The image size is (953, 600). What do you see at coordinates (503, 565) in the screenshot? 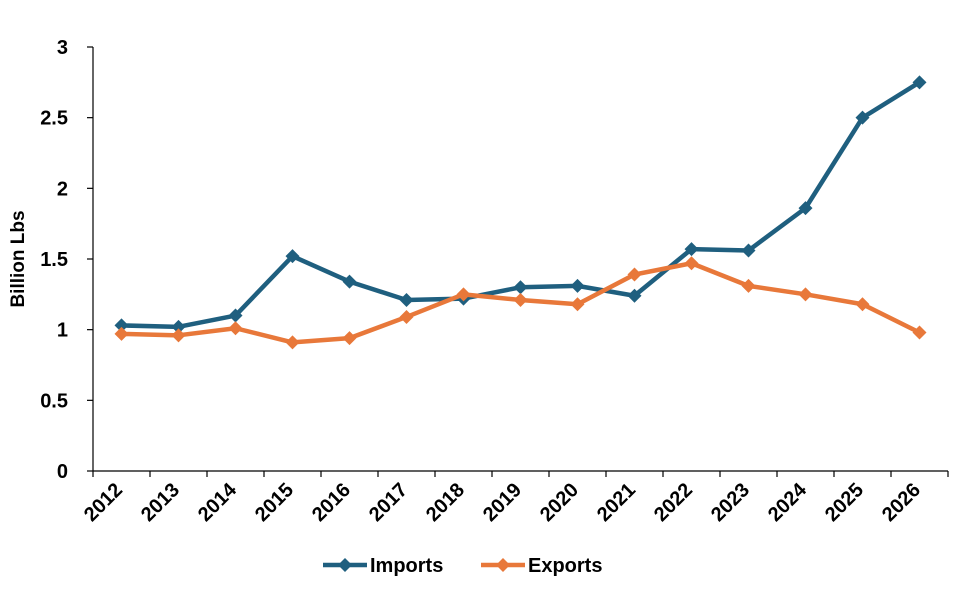
I see `exports-legend-marker` at bounding box center [503, 565].